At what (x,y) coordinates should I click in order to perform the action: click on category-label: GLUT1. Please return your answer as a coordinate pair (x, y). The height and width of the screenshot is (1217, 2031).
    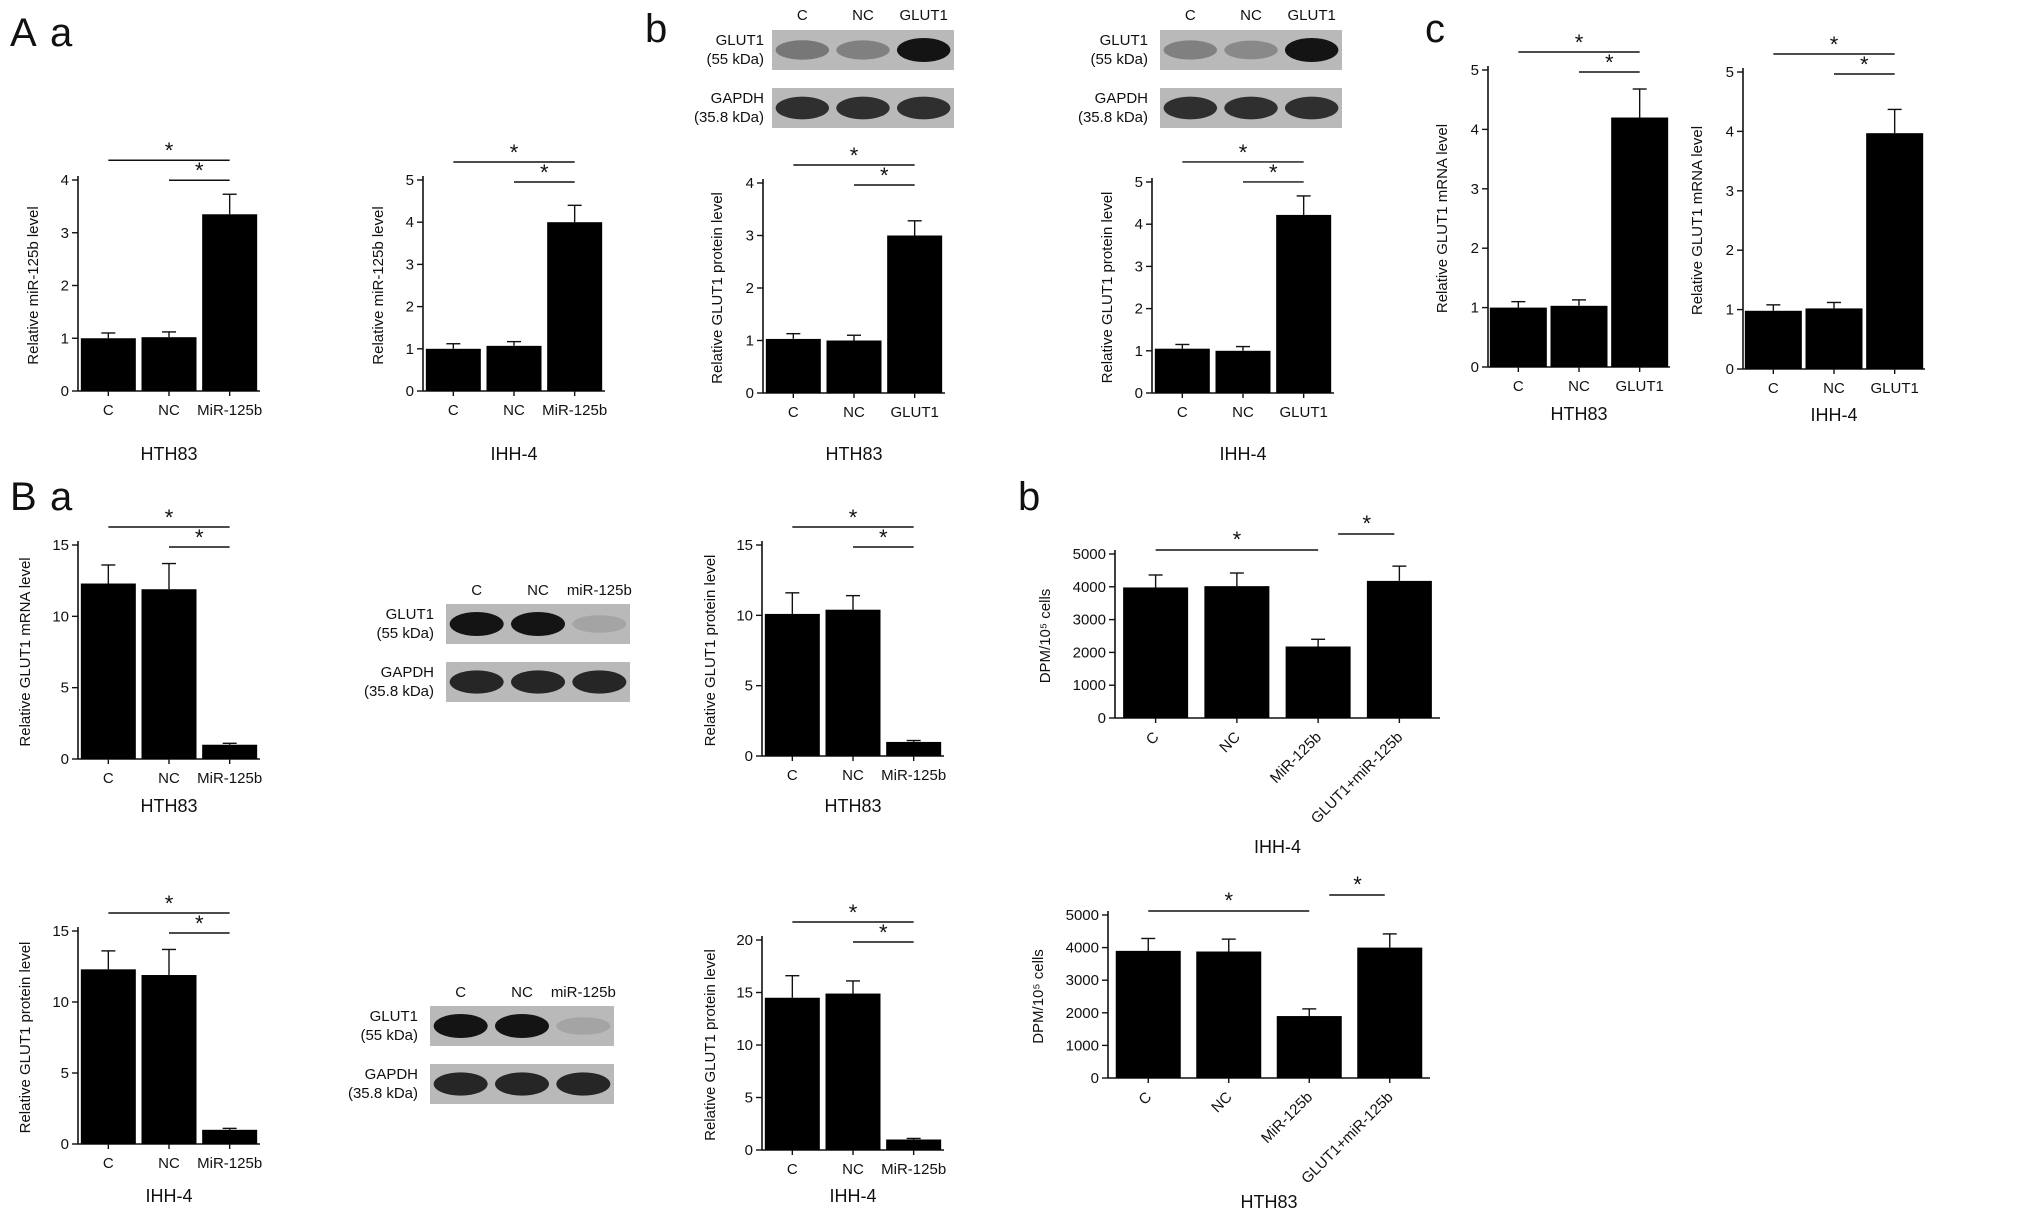
    Looking at the image, I should click on (1639, 386).